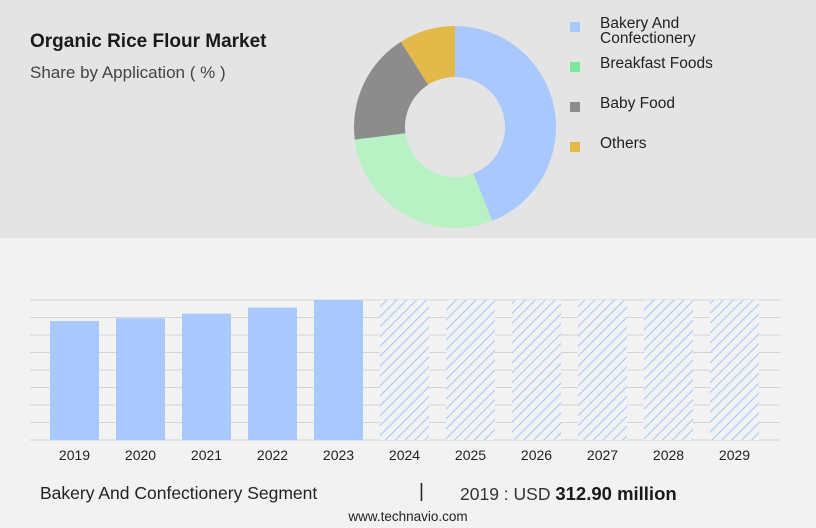  Describe the element at coordinates (338, 370) in the screenshot. I see `bar-2023` at that location.